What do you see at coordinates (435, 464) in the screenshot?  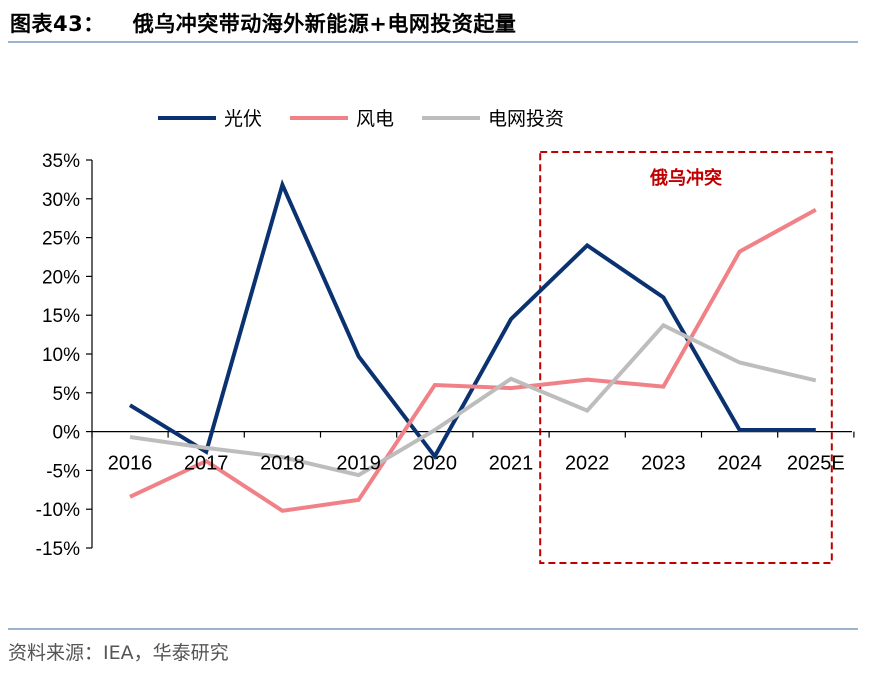 I see `x-tick-label: 2020` at bounding box center [435, 464].